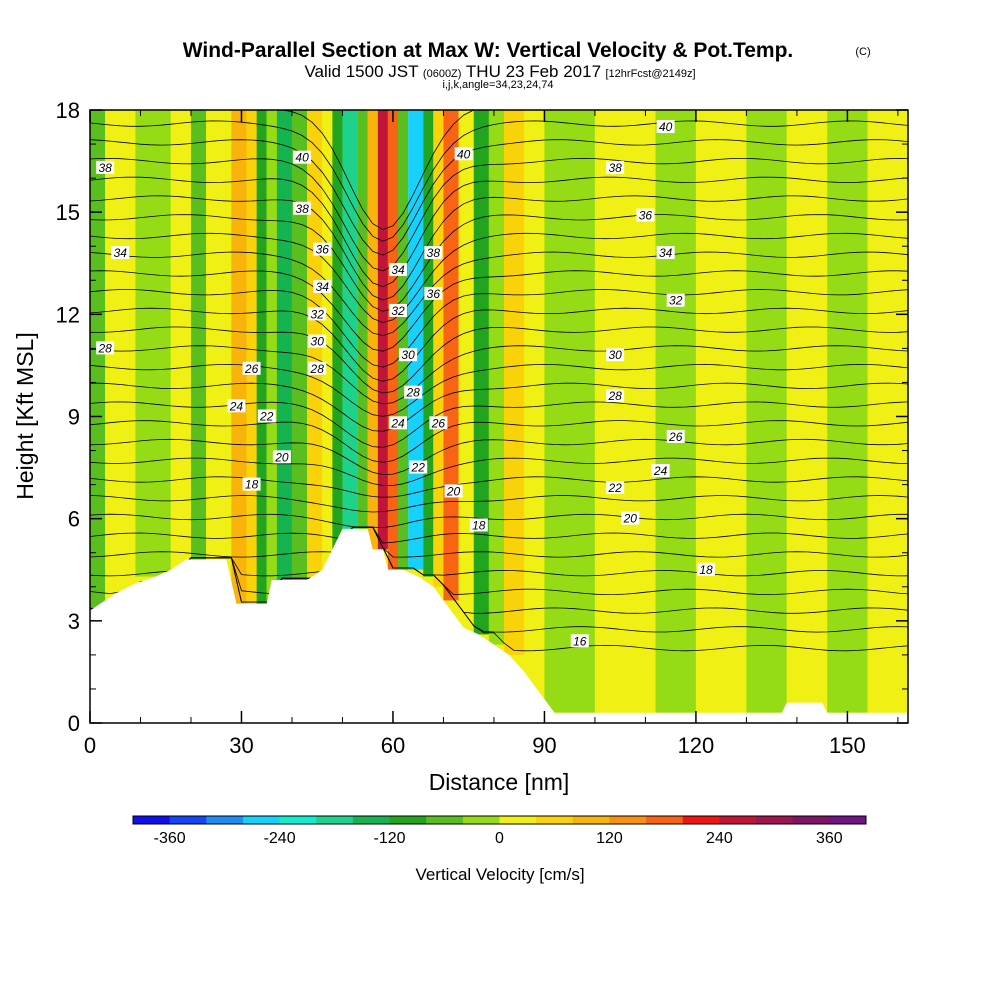 This screenshot has width=1000, height=1000. What do you see at coordinates (68, 212) in the screenshot?
I see `y-tick-label: 15` at bounding box center [68, 212].